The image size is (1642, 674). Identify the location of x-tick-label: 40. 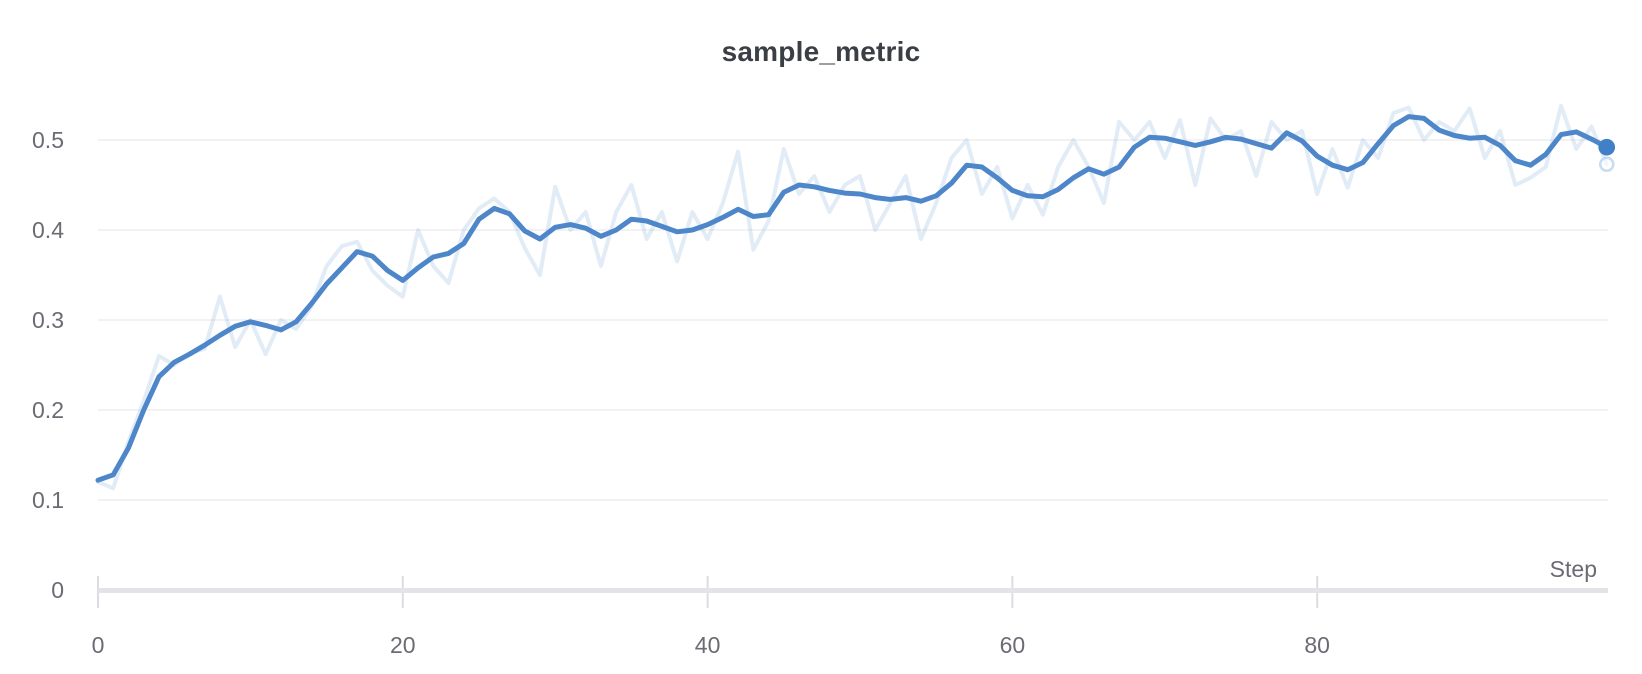
(708, 645).